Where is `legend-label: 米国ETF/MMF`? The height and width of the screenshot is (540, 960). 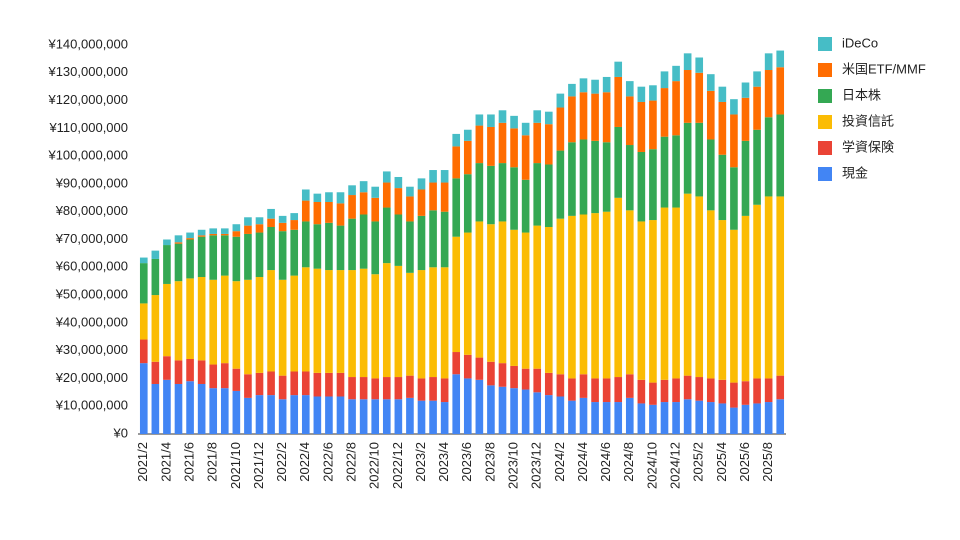 legend-label: 米国ETF/MMF is located at coordinates (884, 68).